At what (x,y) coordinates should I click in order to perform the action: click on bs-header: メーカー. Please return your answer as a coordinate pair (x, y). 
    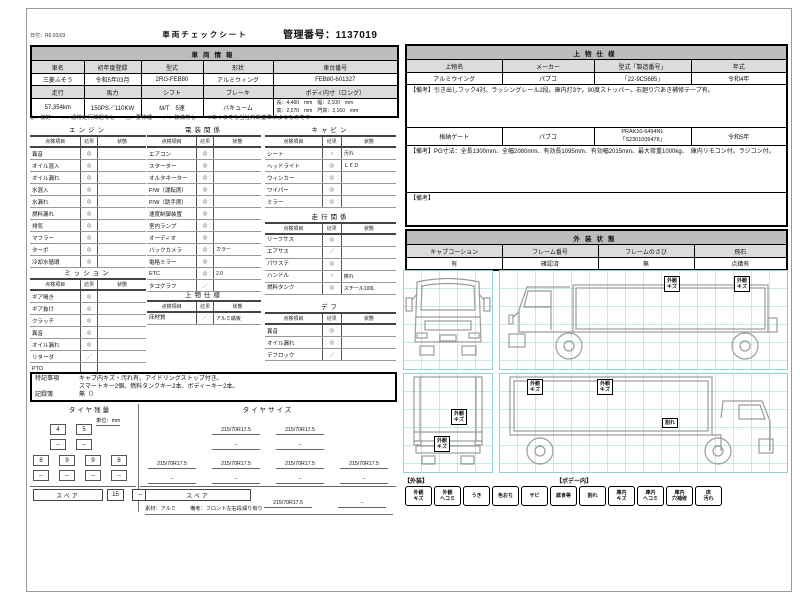
    Looking at the image, I should click on (548, 66).